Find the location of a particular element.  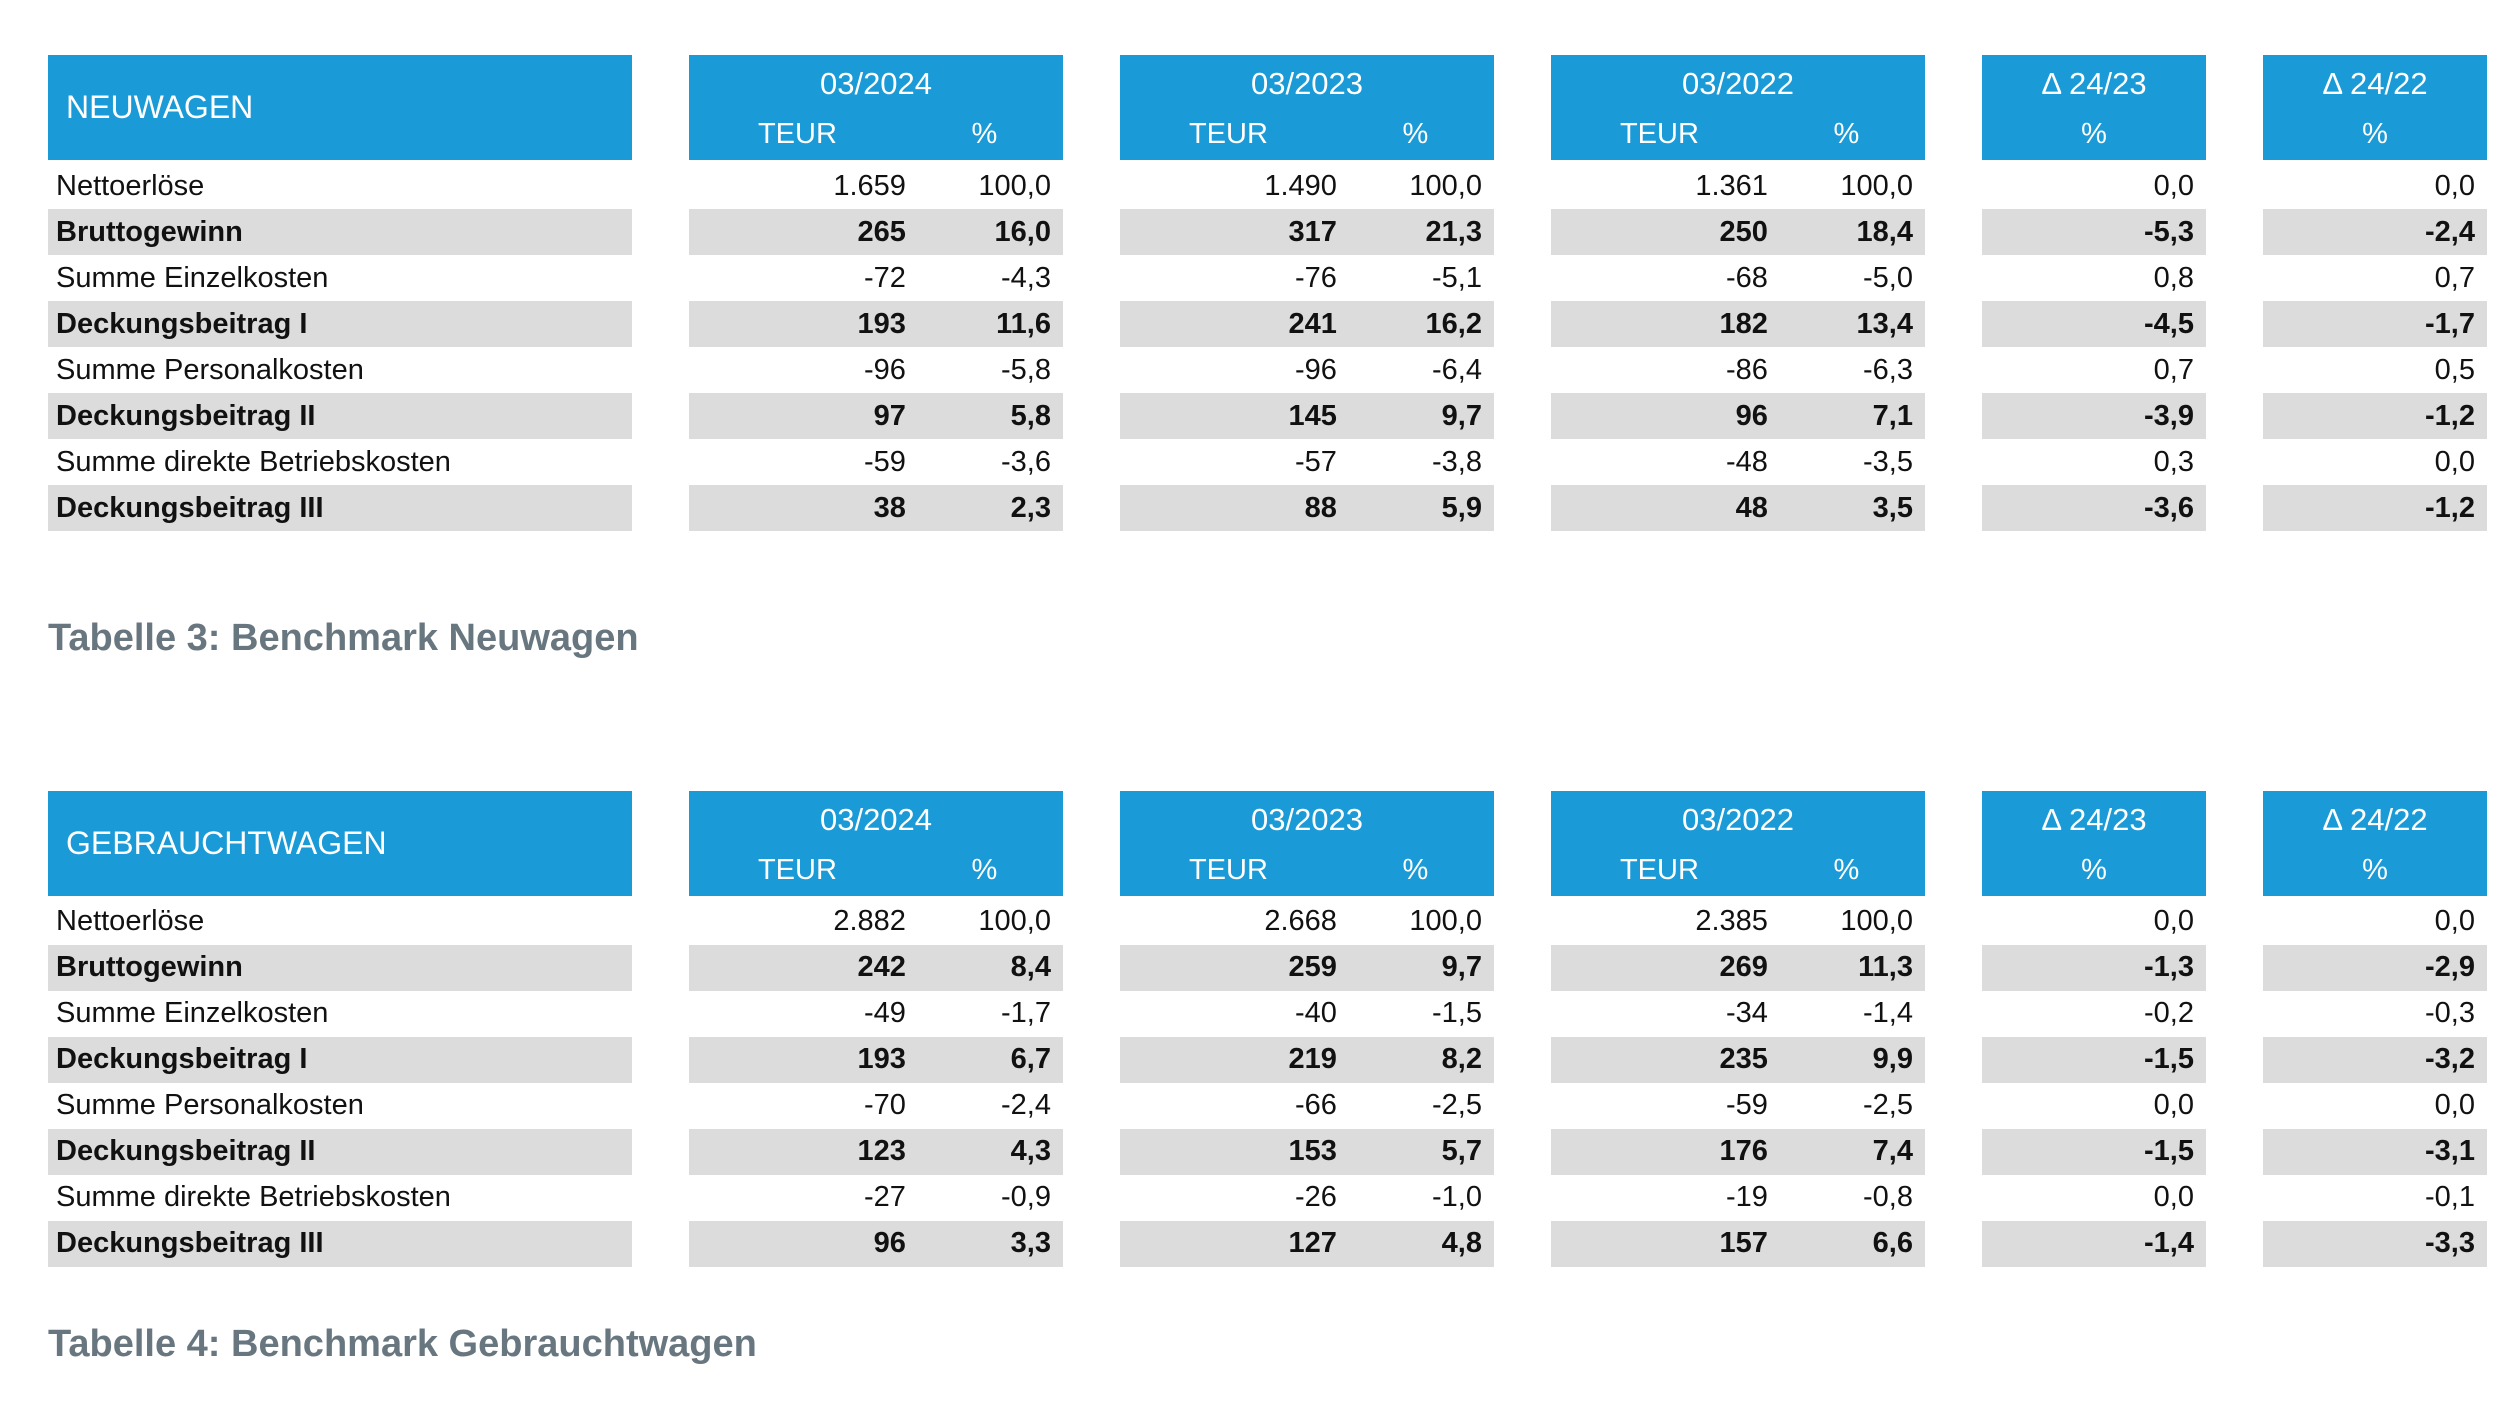

teur-value: 265 is located at coordinates (881, 231).